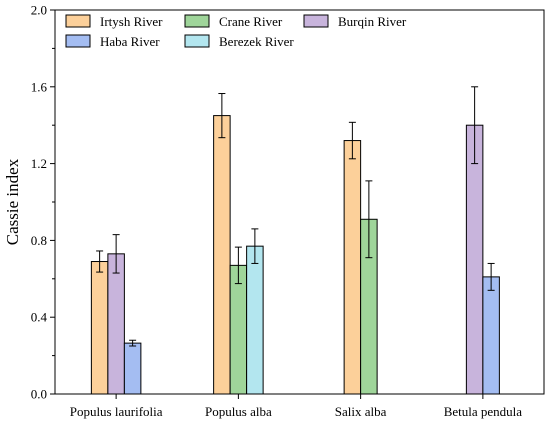 The image size is (550, 429). I want to click on legend-item-crane-river: Crane River, so click(233, 21).